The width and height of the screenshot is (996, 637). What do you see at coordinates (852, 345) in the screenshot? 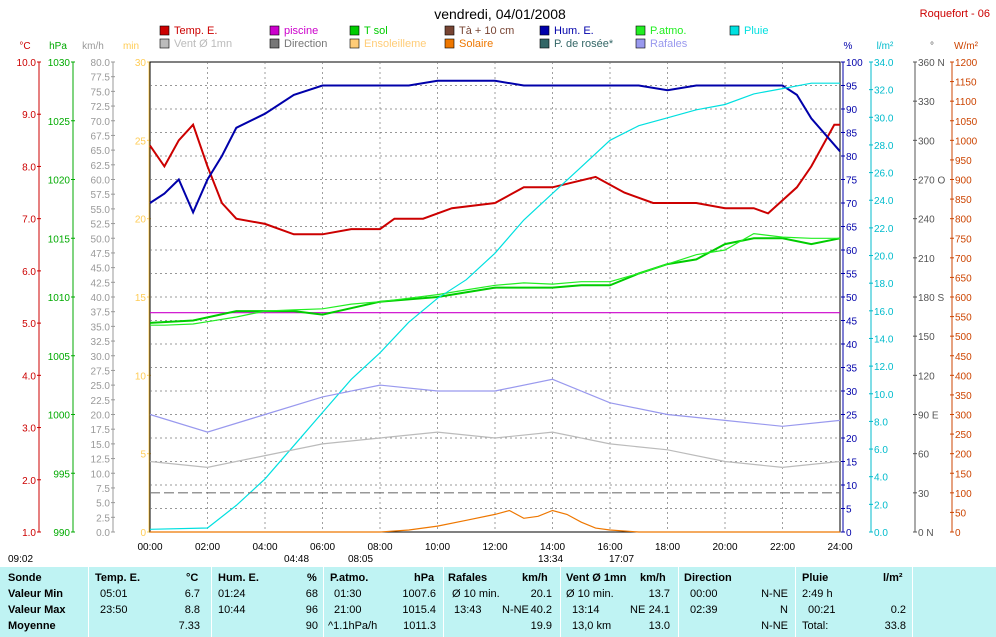
I see `axis-tick-label: 40` at bounding box center [852, 345].